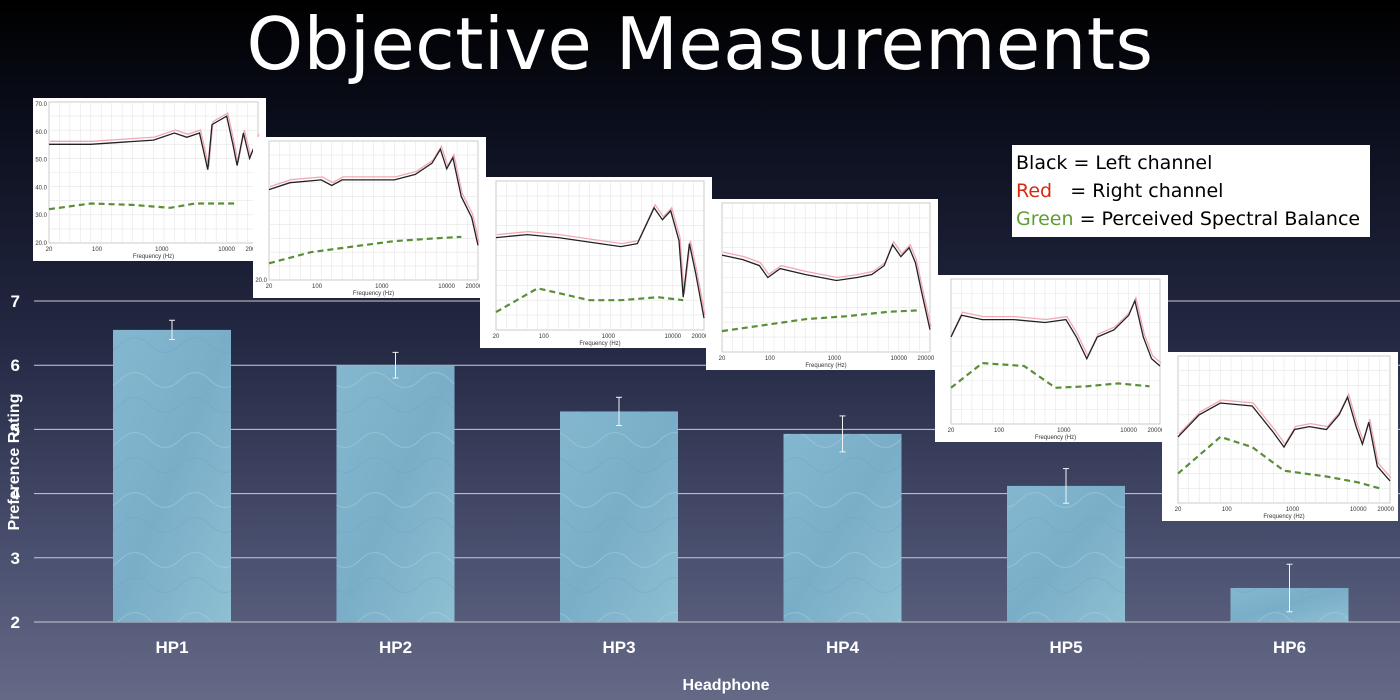  Describe the element at coordinates (1140, 163) in the screenshot. I see `legend-description: = Left channel` at that location.